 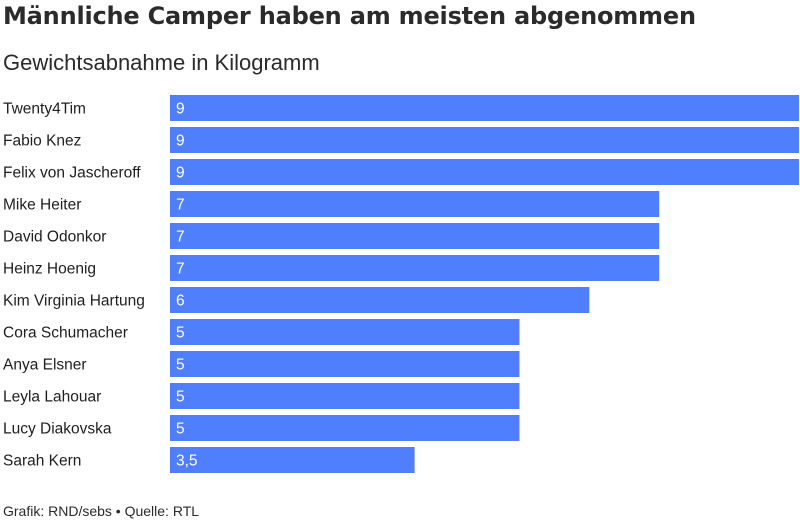 What do you see at coordinates (57, 429) in the screenshot?
I see `category-label: Lucy Diakovska` at bounding box center [57, 429].